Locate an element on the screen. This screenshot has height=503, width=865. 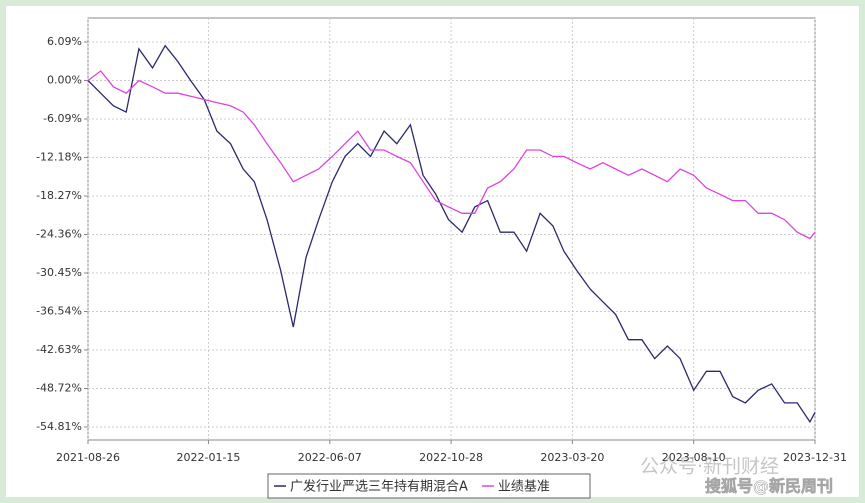
y-tick-label: 0.00% is located at coordinates (64, 80).